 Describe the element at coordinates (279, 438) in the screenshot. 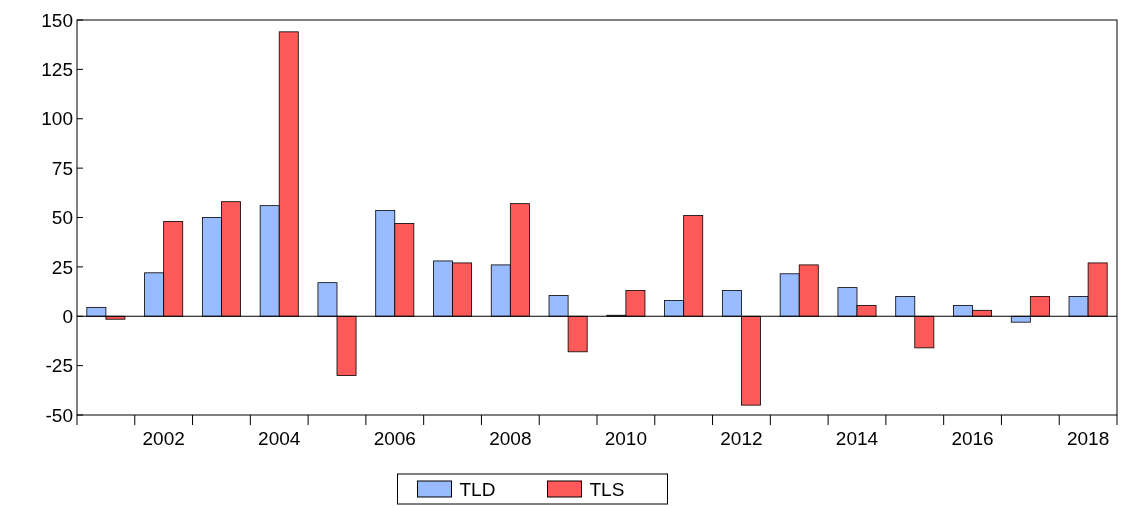

I see `x-tick-label: 2004` at that location.